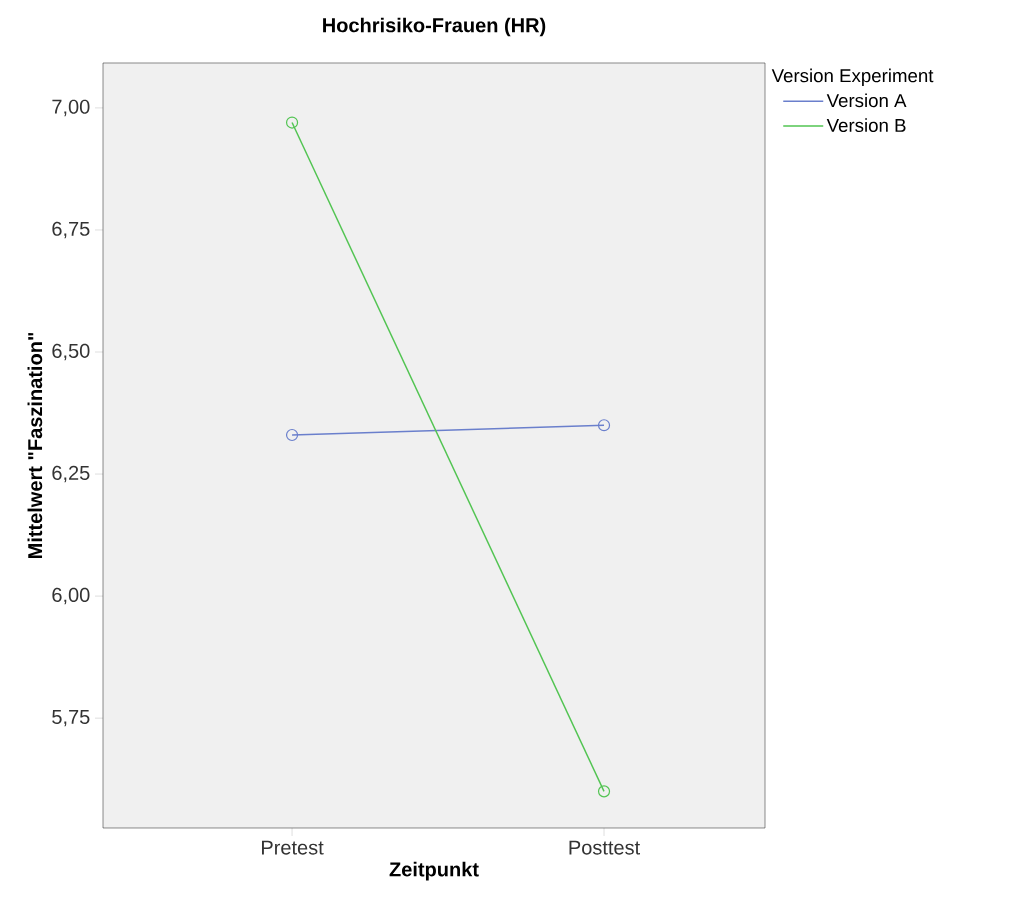  I want to click on y-tick-label: 5,75, so click(71, 718).